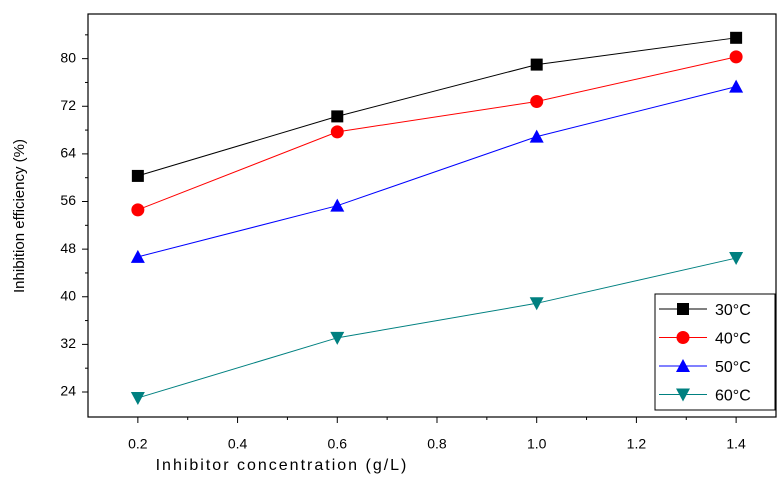 This screenshot has width=780, height=477. I want to click on legend-label: 40°C, so click(733, 339).